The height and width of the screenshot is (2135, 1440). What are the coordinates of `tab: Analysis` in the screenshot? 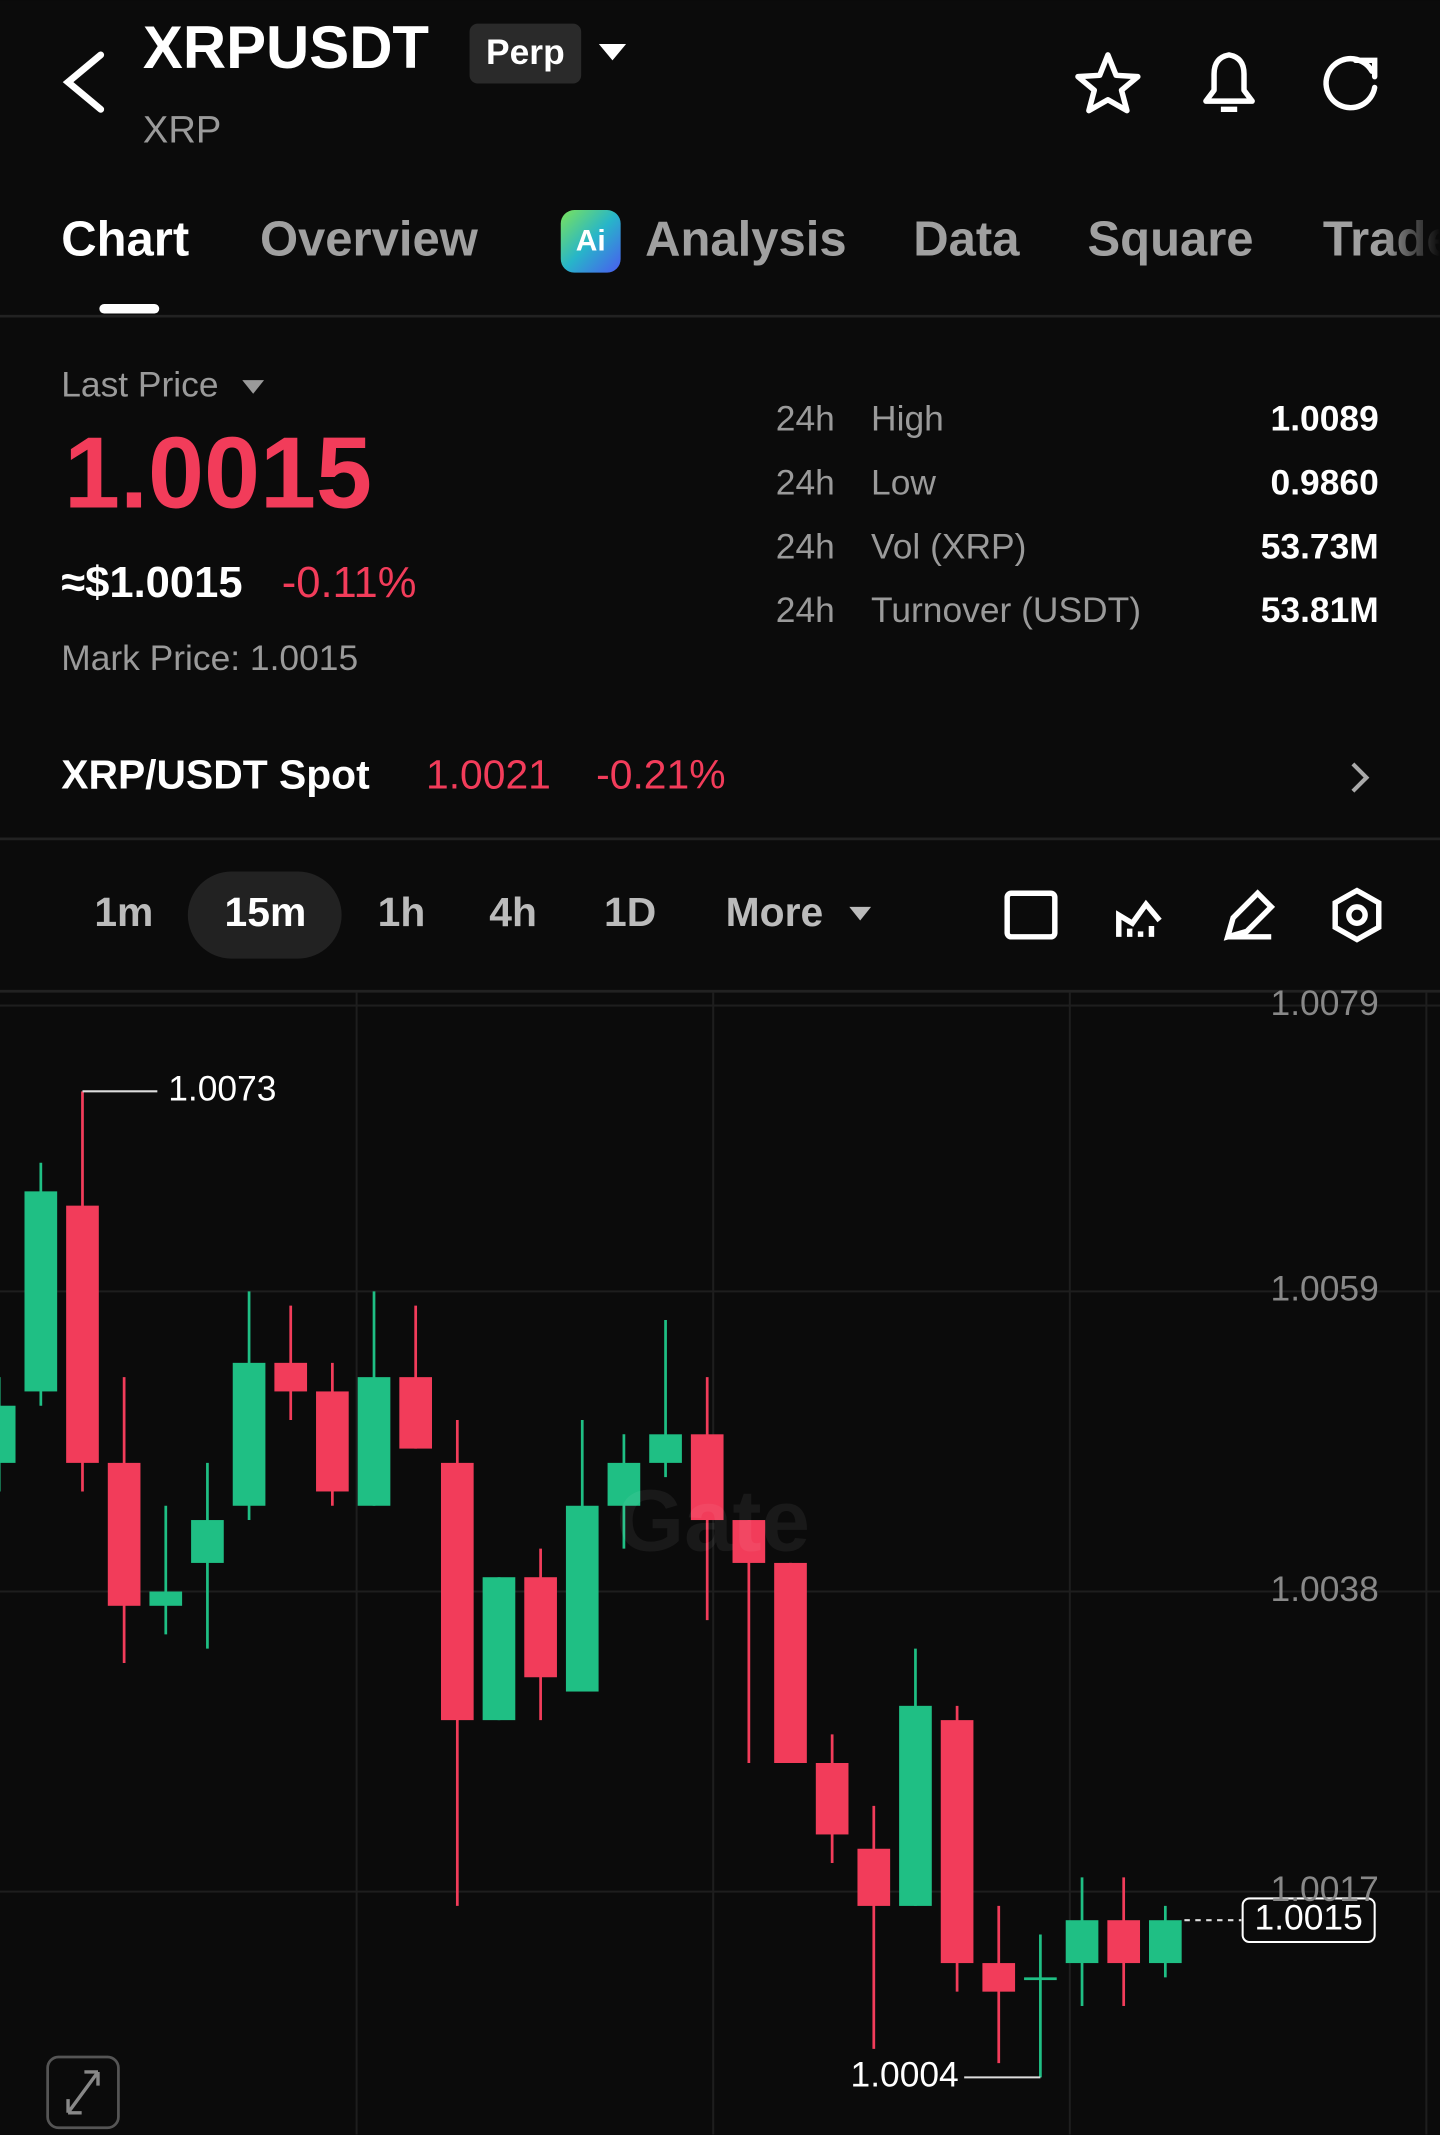 It's located at (745, 240).